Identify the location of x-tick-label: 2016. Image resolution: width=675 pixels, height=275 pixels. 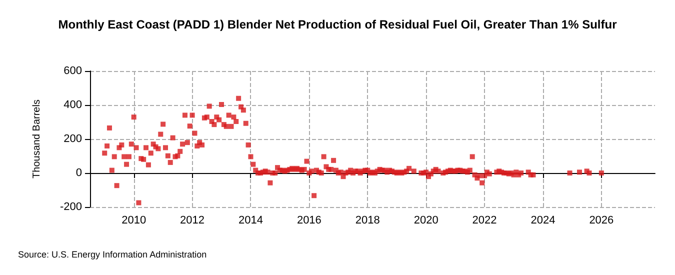
(309, 220).